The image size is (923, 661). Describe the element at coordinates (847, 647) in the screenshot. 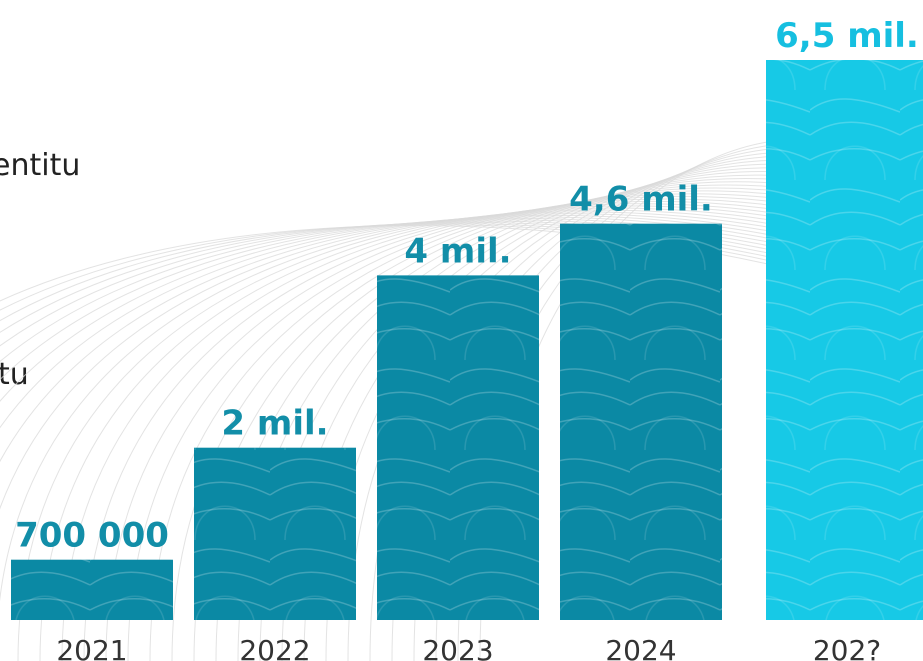

I see `x-tick-label-202?: 202?` at that location.